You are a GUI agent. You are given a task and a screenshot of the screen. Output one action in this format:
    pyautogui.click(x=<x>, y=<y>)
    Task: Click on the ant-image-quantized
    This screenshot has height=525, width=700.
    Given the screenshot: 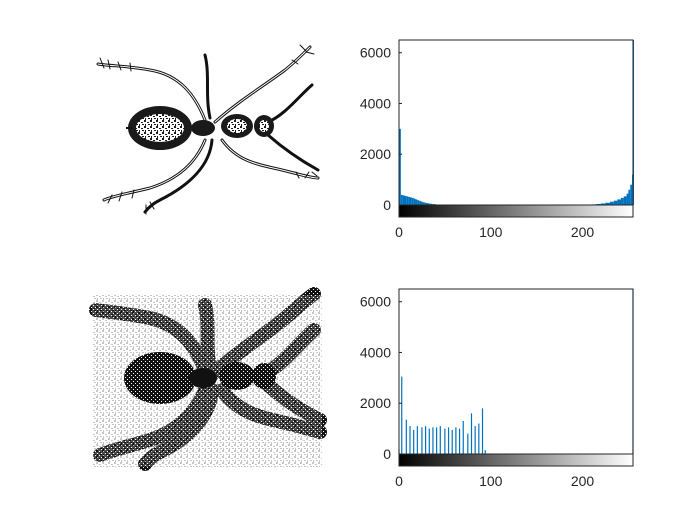 What is the action you would take?
    pyautogui.click(x=208, y=379)
    